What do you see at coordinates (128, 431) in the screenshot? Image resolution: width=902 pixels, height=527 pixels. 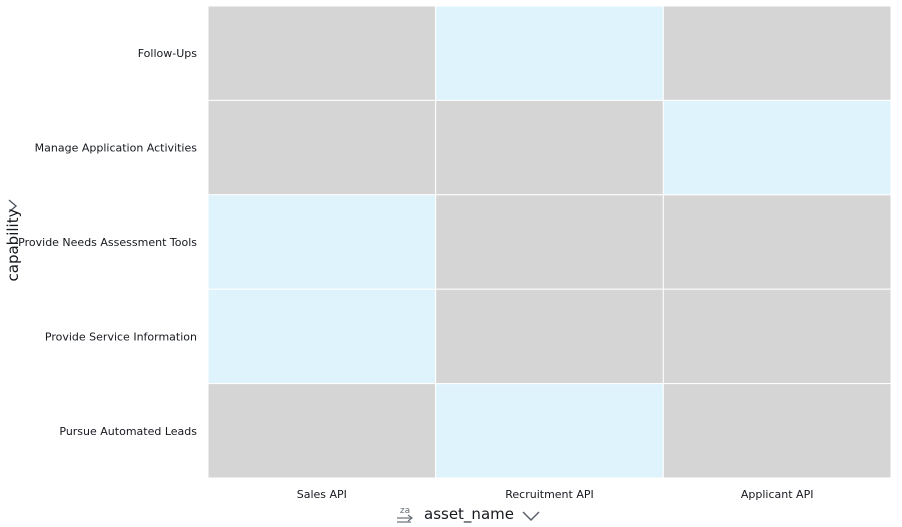 I see `y-tick-label: Pursue Automated Leads` at bounding box center [128, 431].